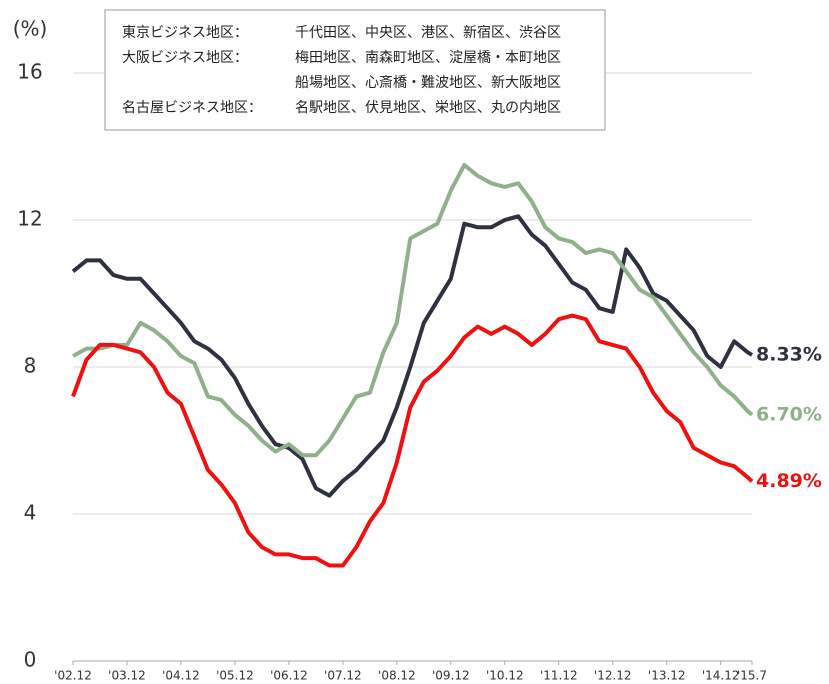  I want to click on note-areas: 梅田地区、南森町地区、淀屋橋・本町地区, so click(428, 58).